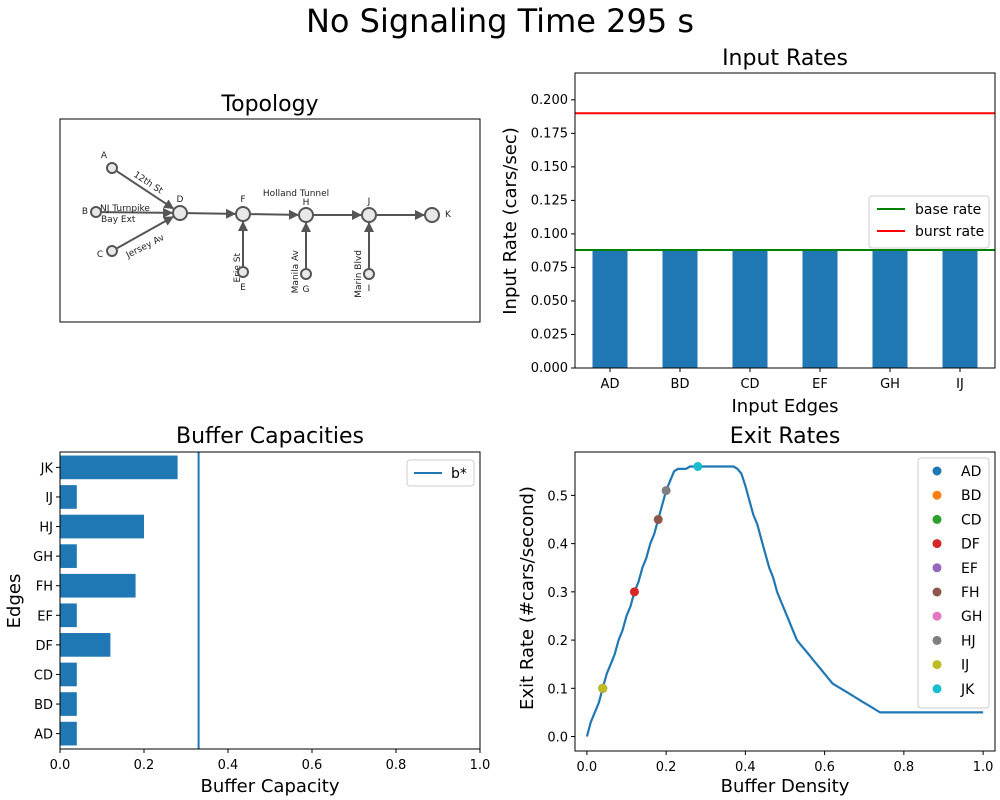 The image size is (1000, 800). What do you see at coordinates (948, 210) in the screenshot?
I see `legend-label-base-rate: base rate` at bounding box center [948, 210].